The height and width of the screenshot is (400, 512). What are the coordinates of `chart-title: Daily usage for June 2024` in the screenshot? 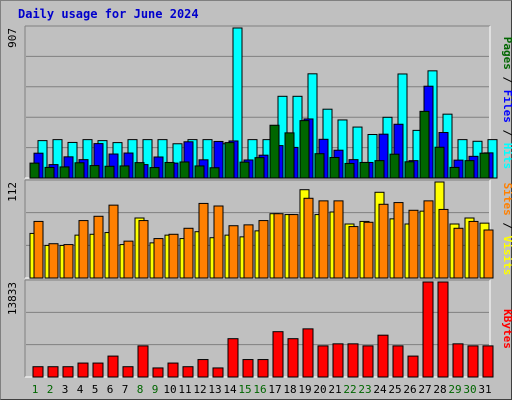 It's located at (108, 14).